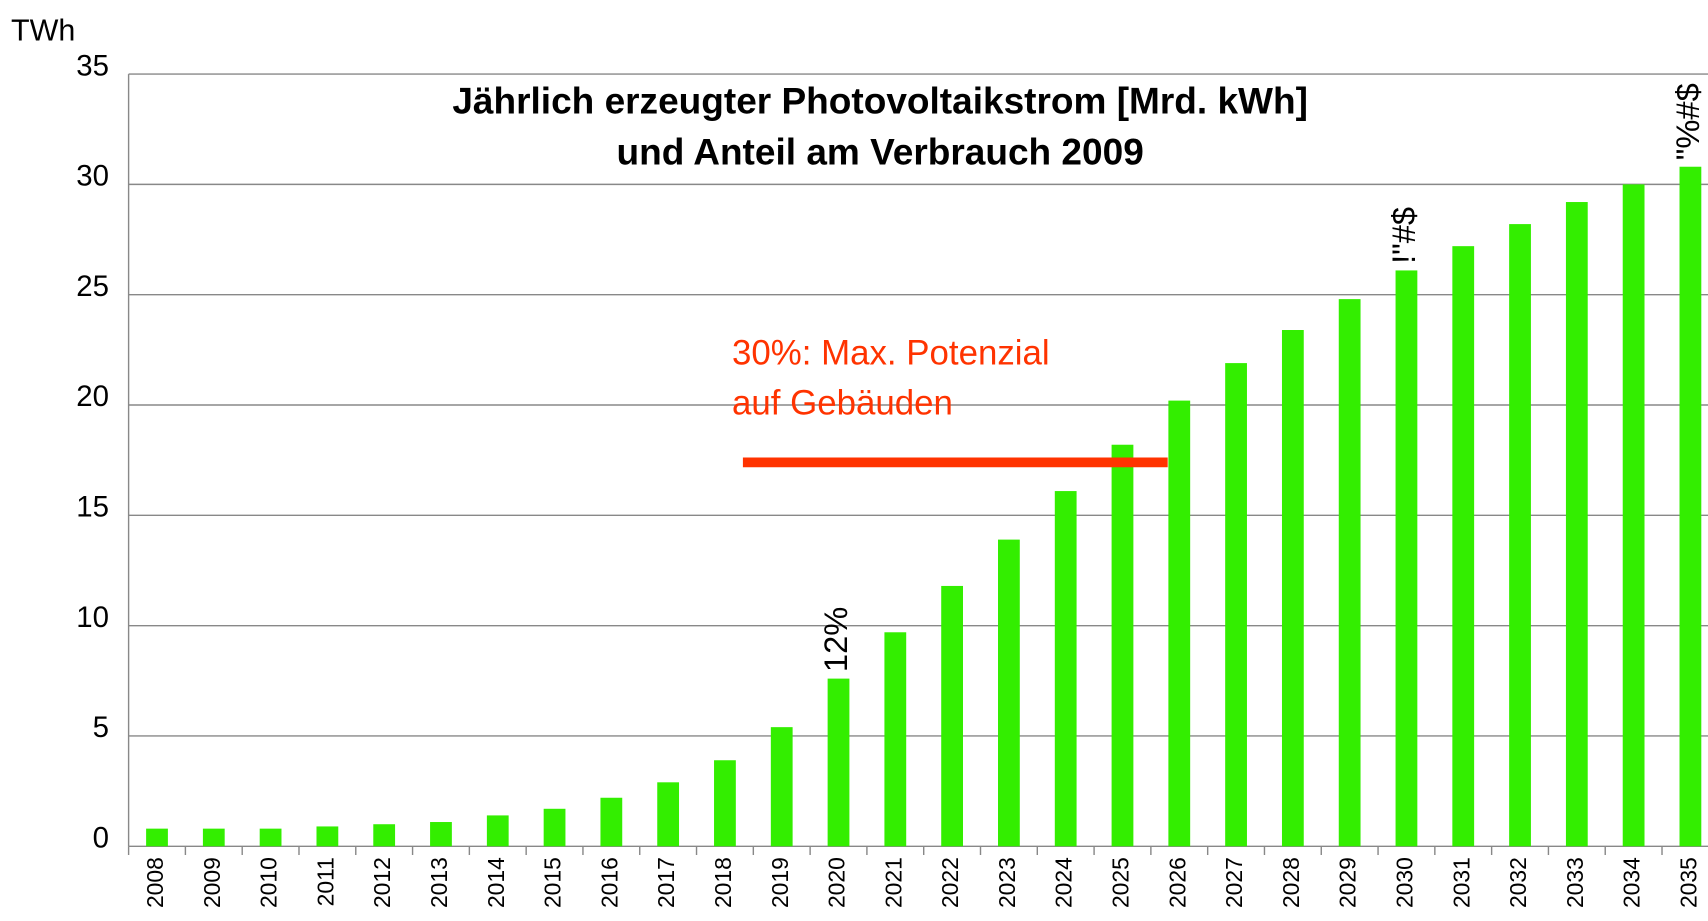 The height and width of the screenshot is (921, 1708). What do you see at coordinates (723, 882) in the screenshot?
I see `x-tick-label: 2018` at bounding box center [723, 882].